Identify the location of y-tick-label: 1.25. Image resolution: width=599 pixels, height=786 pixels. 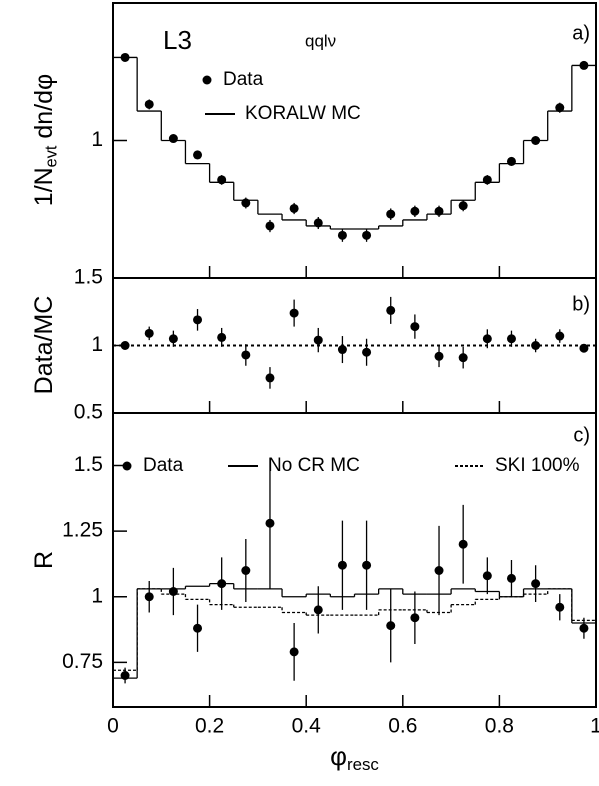
(82, 530).